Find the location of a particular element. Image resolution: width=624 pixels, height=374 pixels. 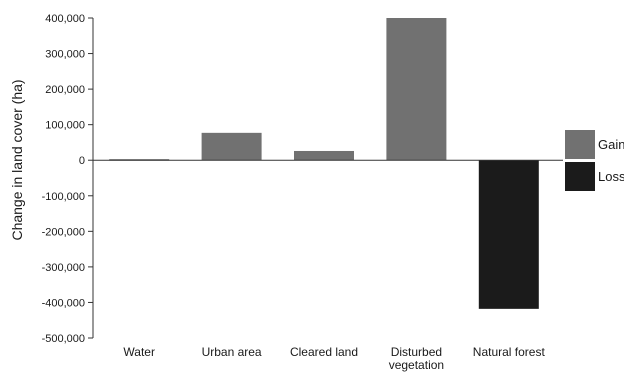

x-tick-label: Disturbed vegetation is located at coordinates (416, 358).